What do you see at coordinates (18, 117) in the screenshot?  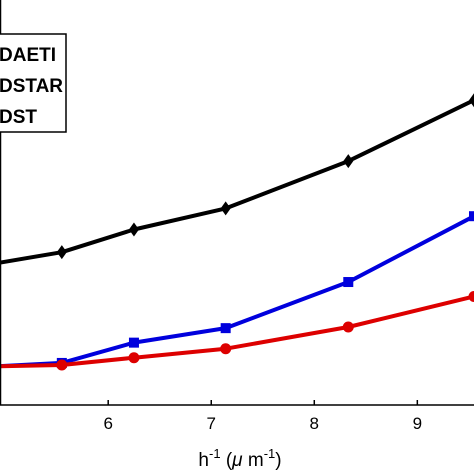 I see `legend-entry-3: DST` at bounding box center [18, 117].